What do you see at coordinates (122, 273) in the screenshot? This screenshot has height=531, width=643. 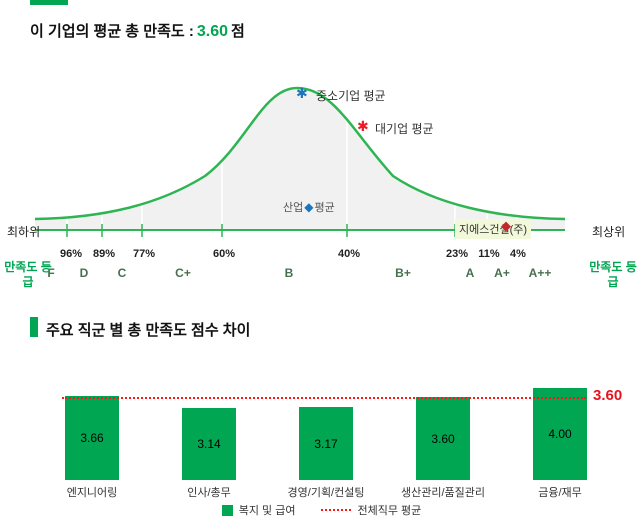 I see `grade-label: C` at bounding box center [122, 273].